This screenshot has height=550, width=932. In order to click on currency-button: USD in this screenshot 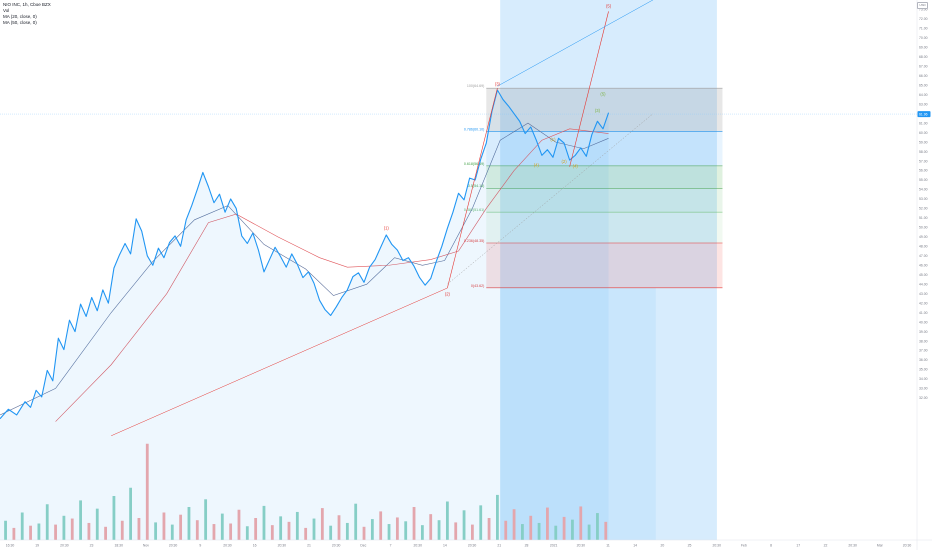, I will do `click(922, 5)`.